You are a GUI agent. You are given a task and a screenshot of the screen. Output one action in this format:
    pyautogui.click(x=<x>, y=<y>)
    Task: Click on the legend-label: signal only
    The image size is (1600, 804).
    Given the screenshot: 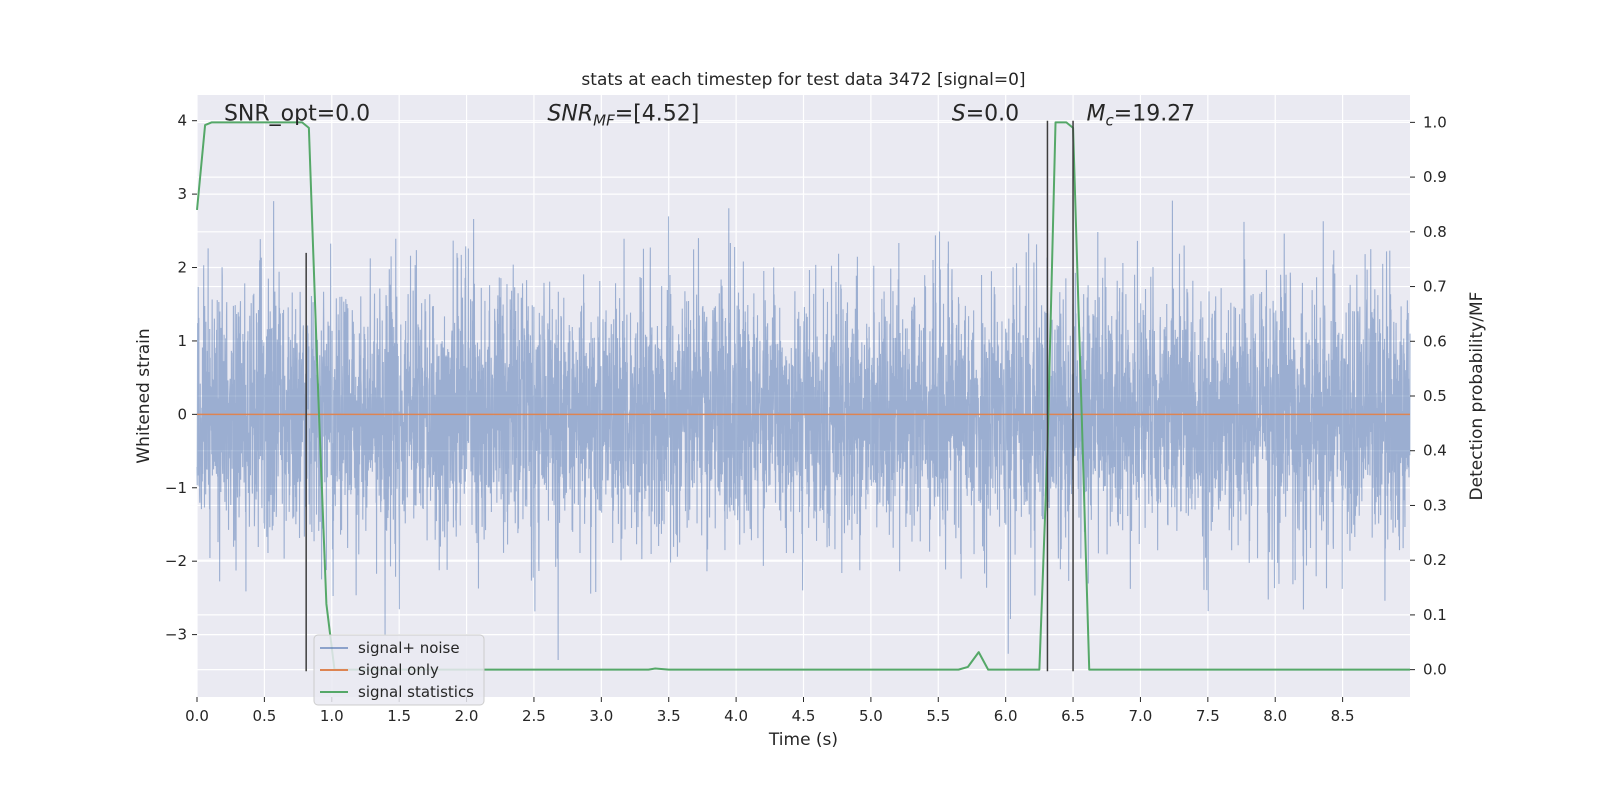 What is the action you would take?
    pyautogui.click(x=398, y=670)
    